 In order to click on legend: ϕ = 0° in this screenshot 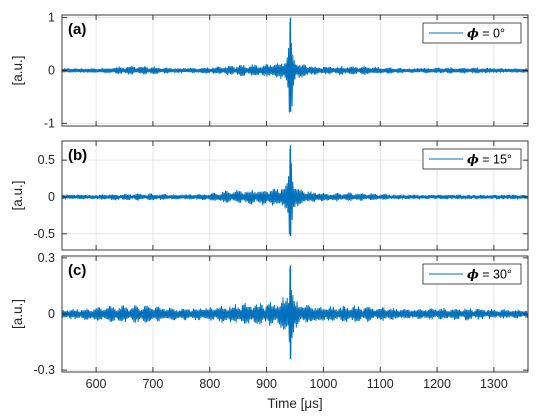, I will do `click(472, 33)`.